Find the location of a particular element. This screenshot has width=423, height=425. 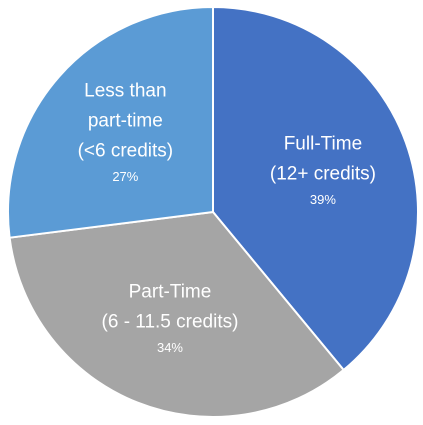

value-label: 39% is located at coordinates (323, 199).